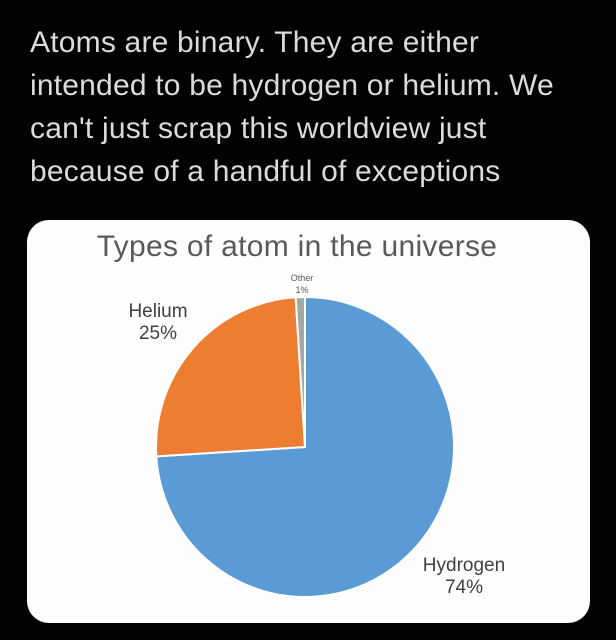 The width and height of the screenshot is (616, 640). I want to click on pie-label-hydrogen-name: Hydrogen, so click(464, 565).